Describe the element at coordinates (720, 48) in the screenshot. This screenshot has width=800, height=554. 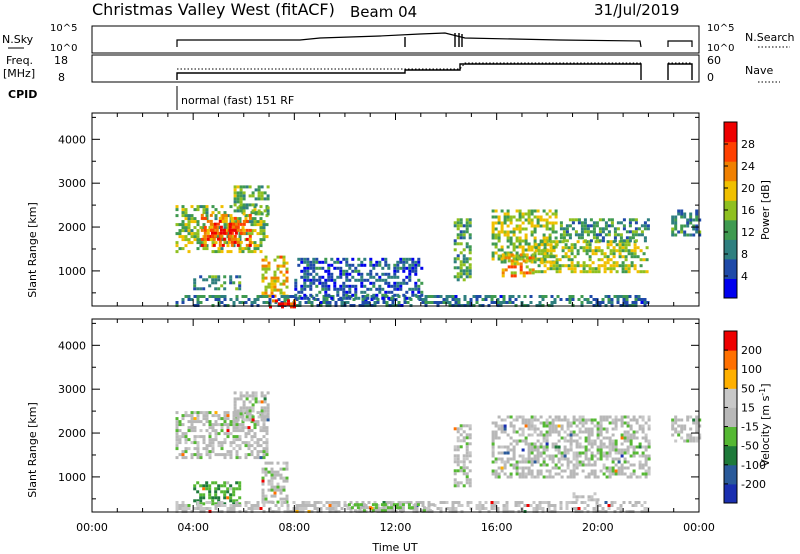
I see `nsearch-tick-bottom: 10^0` at that location.